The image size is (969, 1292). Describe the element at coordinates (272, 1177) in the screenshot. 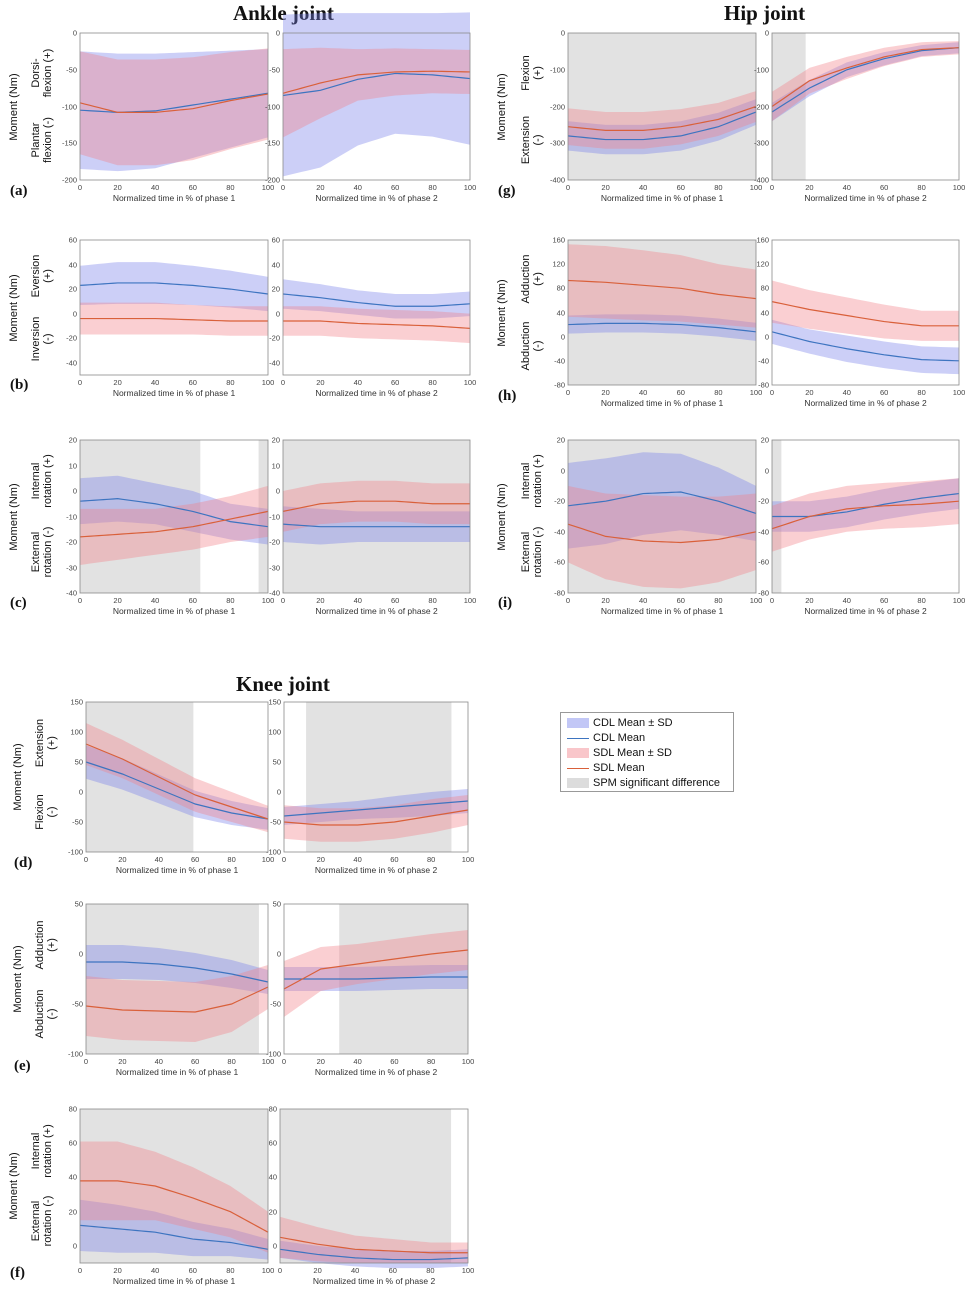

I see `f-phase2-ytick: 40` at that location.